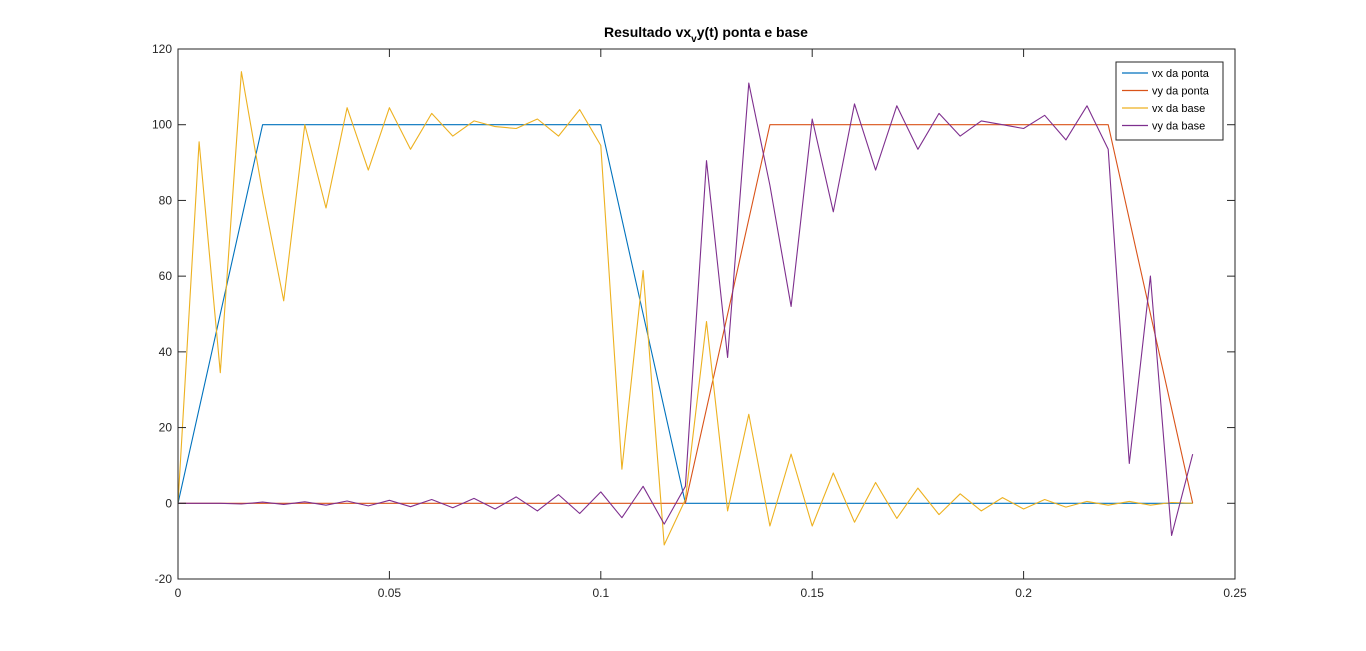  What do you see at coordinates (162, 49) in the screenshot?
I see `y-tick-label: 120` at bounding box center [162, 49].